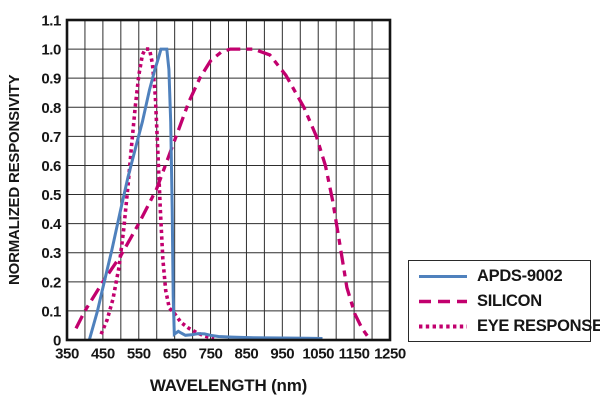 The width and height of the screenshot is (600, 407). I want to click on legend-label-apds-9002: APDS-9002, so click(520, 275).